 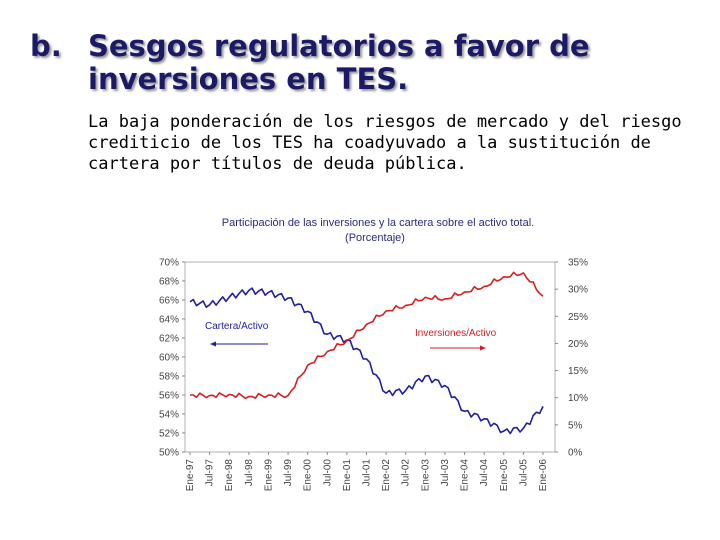 I want to click on x-tick-label: Jul-01, so click(x=367, y=473).